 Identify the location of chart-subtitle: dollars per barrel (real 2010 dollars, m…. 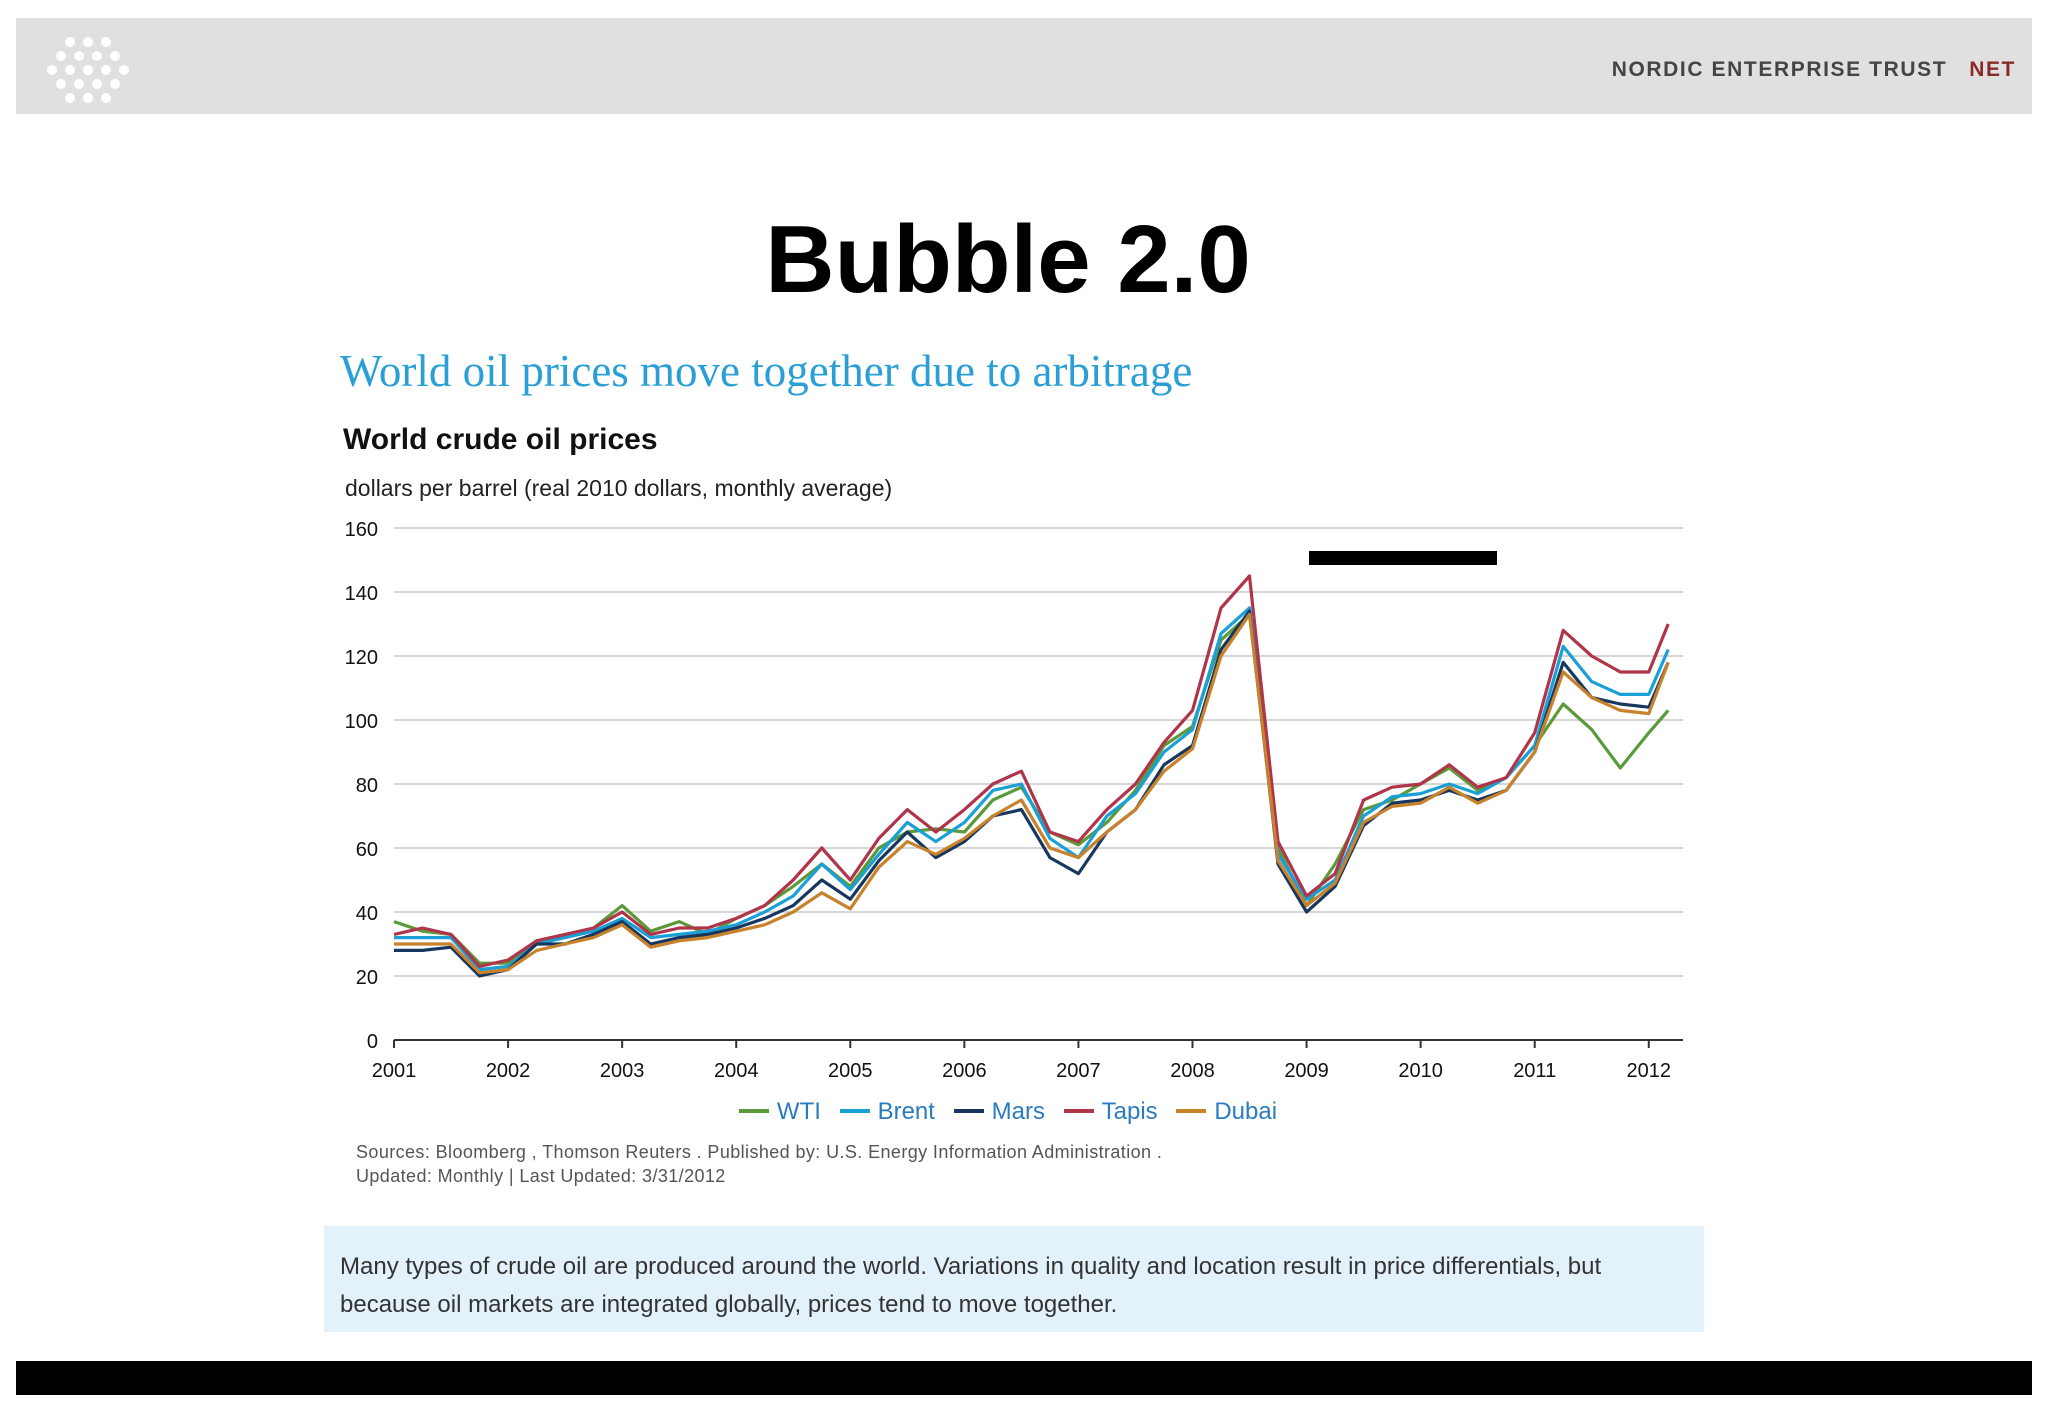
(619, 488).